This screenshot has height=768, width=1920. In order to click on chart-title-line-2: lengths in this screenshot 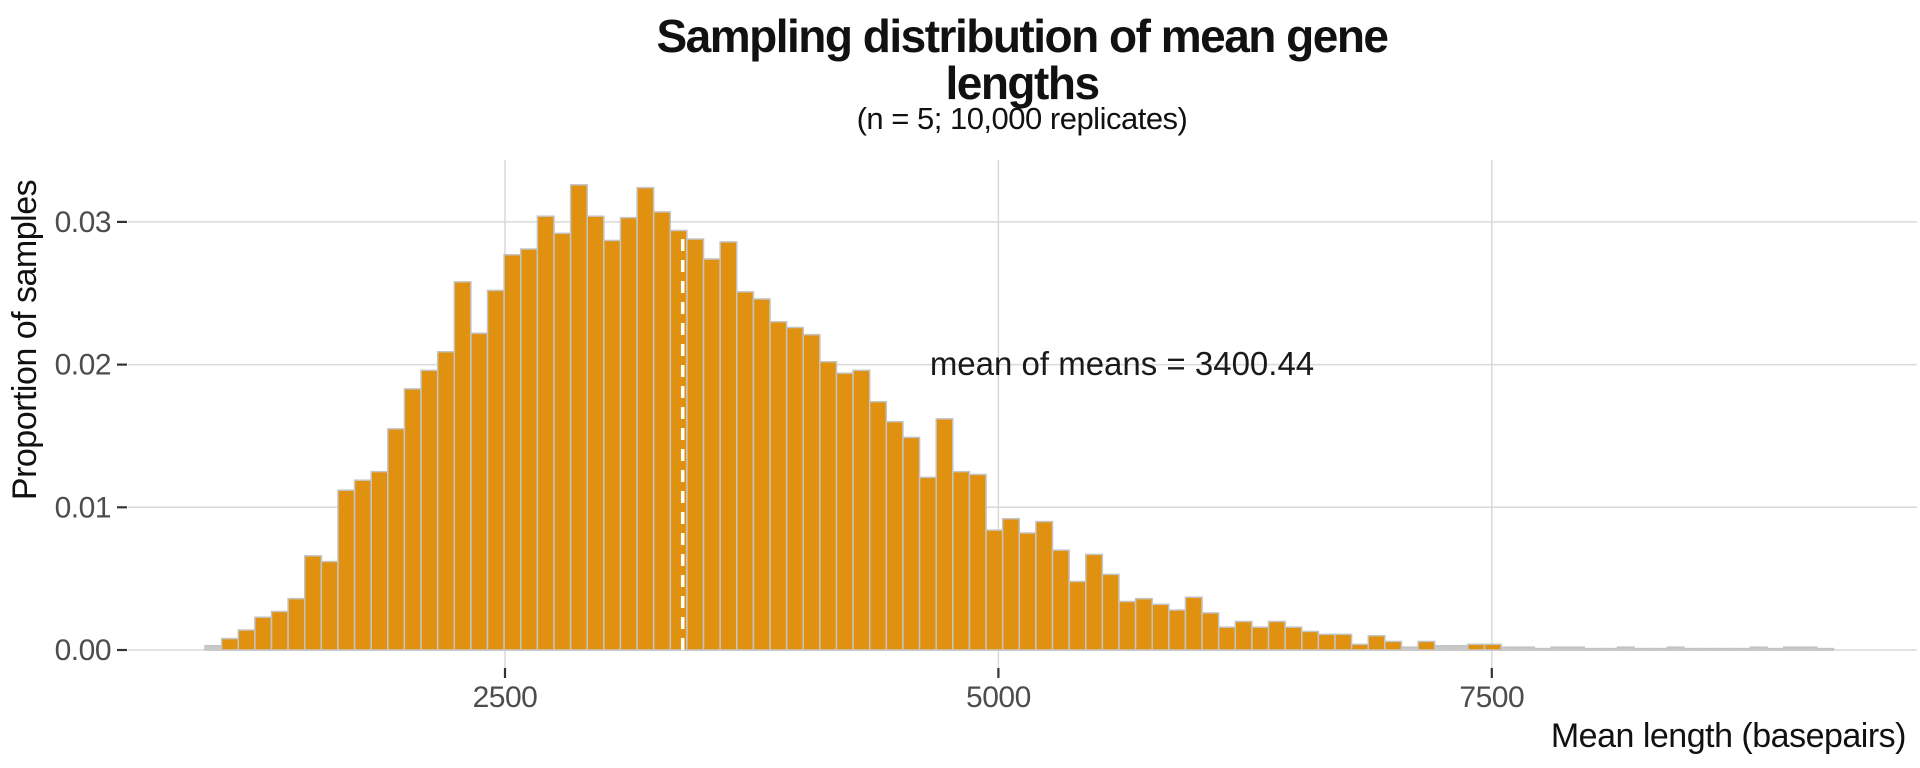, I will do `click(1021, 83)`.